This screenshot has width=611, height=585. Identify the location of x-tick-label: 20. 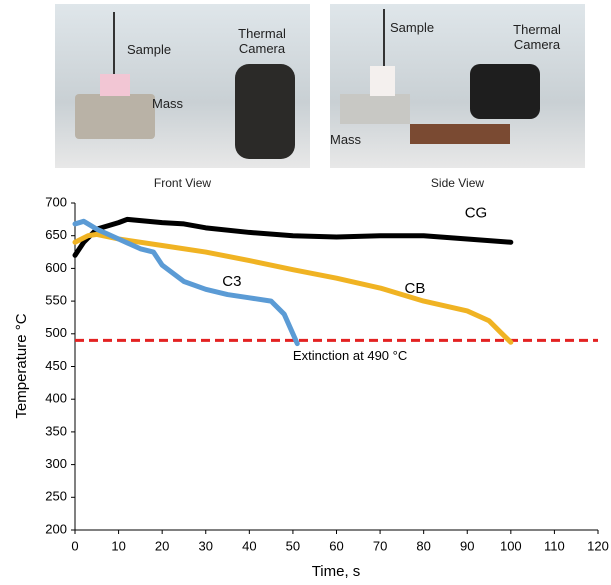
(162, 545).